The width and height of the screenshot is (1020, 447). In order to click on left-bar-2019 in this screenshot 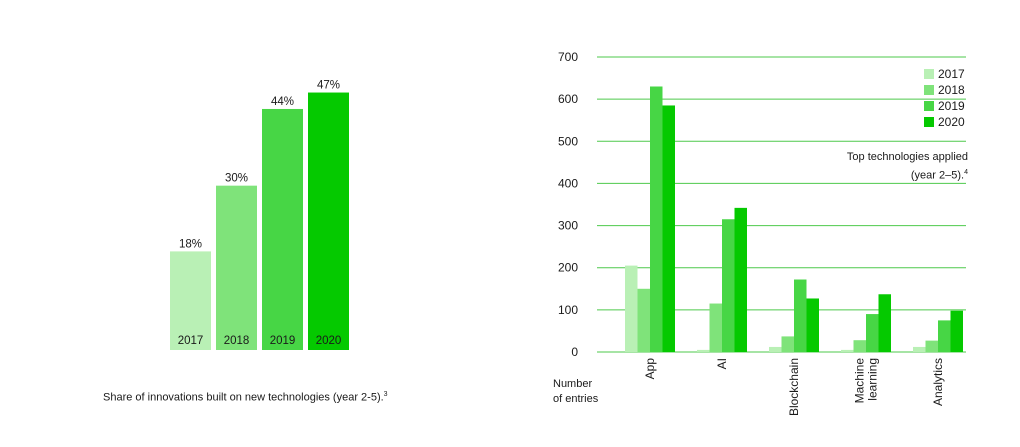, I will do `click(282, 229)`.